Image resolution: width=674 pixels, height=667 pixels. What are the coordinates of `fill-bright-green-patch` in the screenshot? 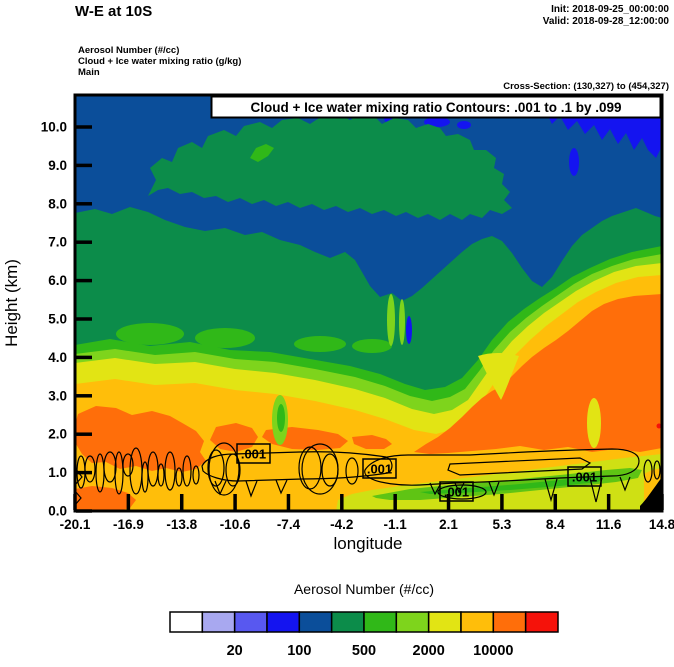 It's located at (262, 153).